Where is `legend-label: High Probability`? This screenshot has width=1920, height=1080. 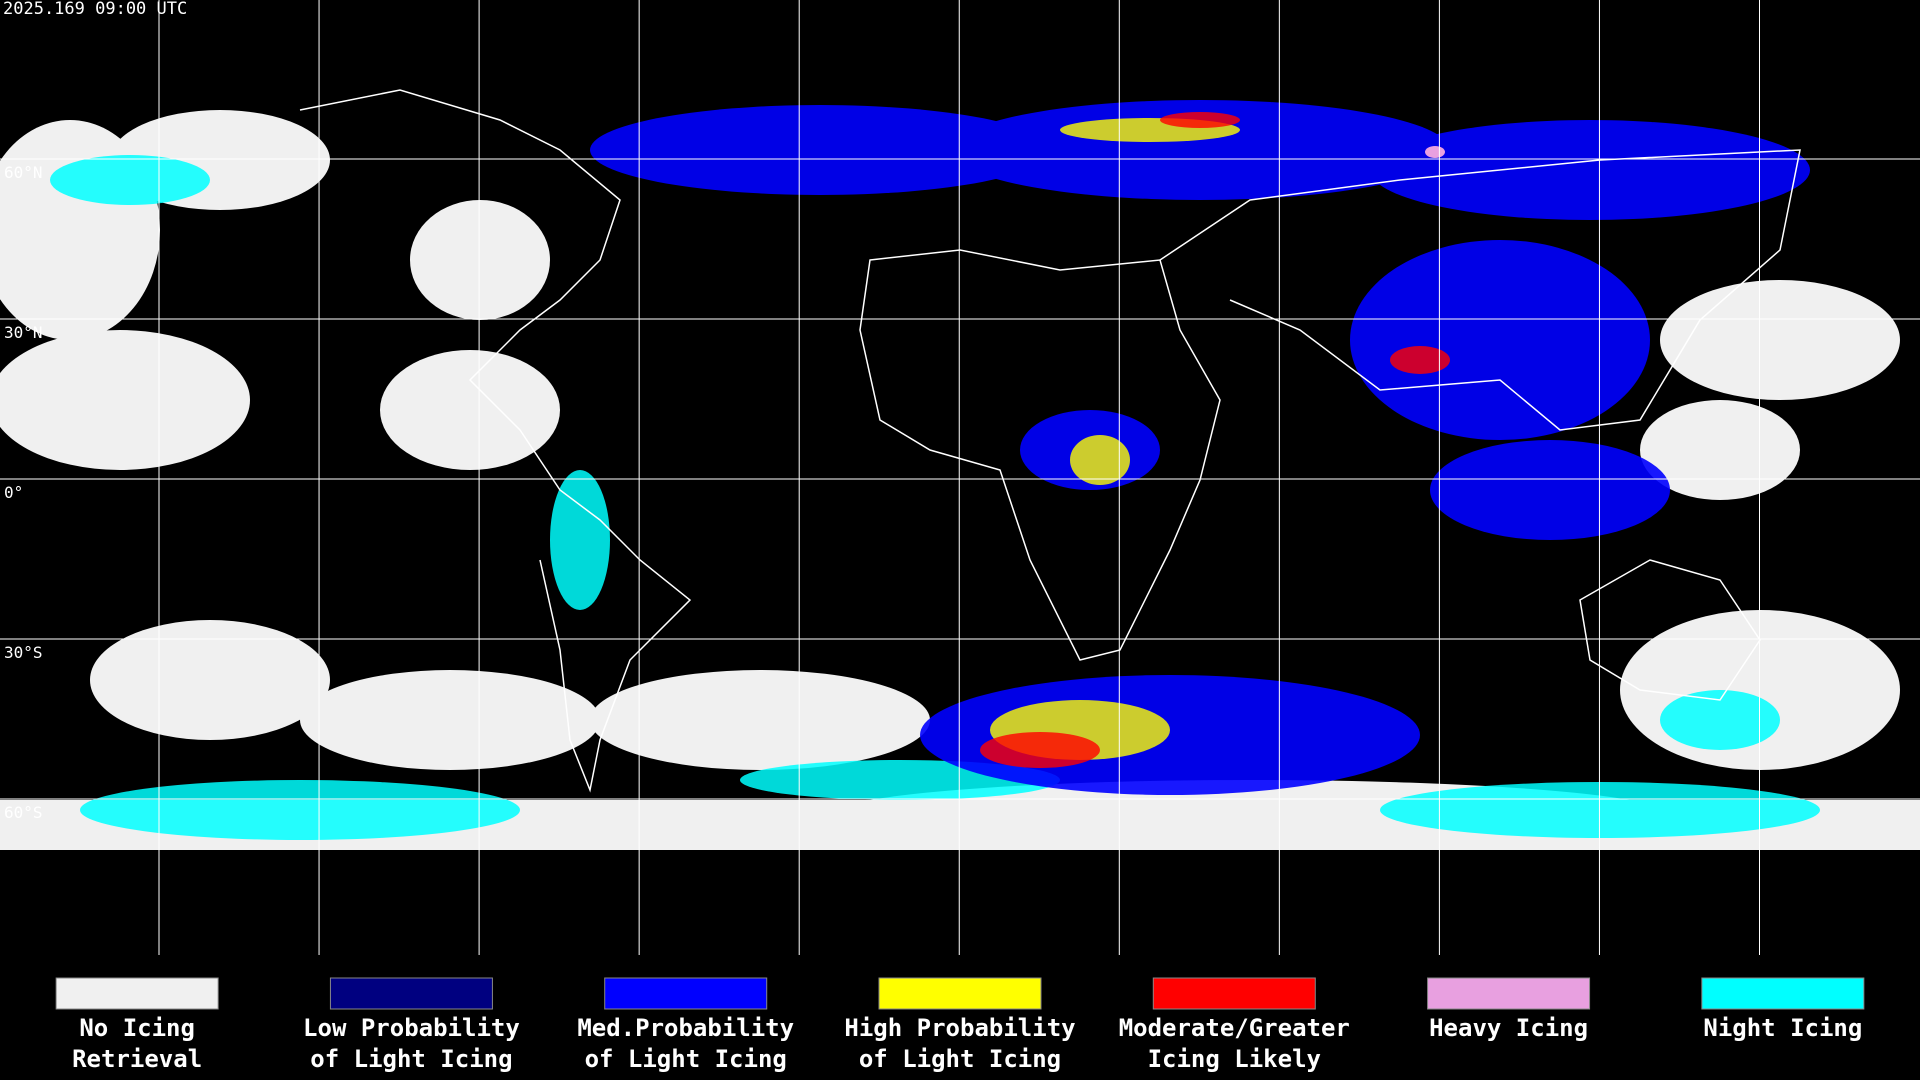
legend-label: High Probability is located at coordinates (959, 1028).